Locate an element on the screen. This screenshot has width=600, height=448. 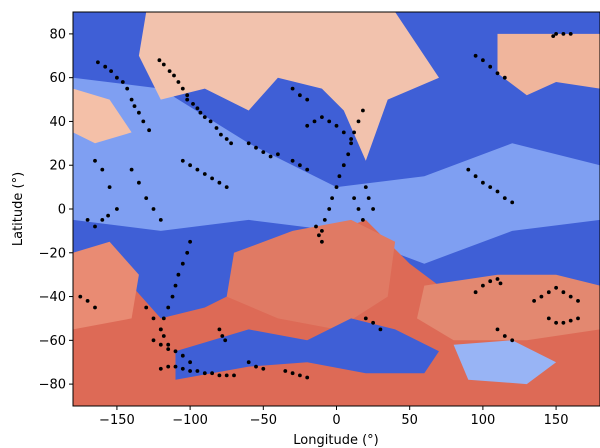
heatmap-region-warm-mid is located at coordinates (106, 285).